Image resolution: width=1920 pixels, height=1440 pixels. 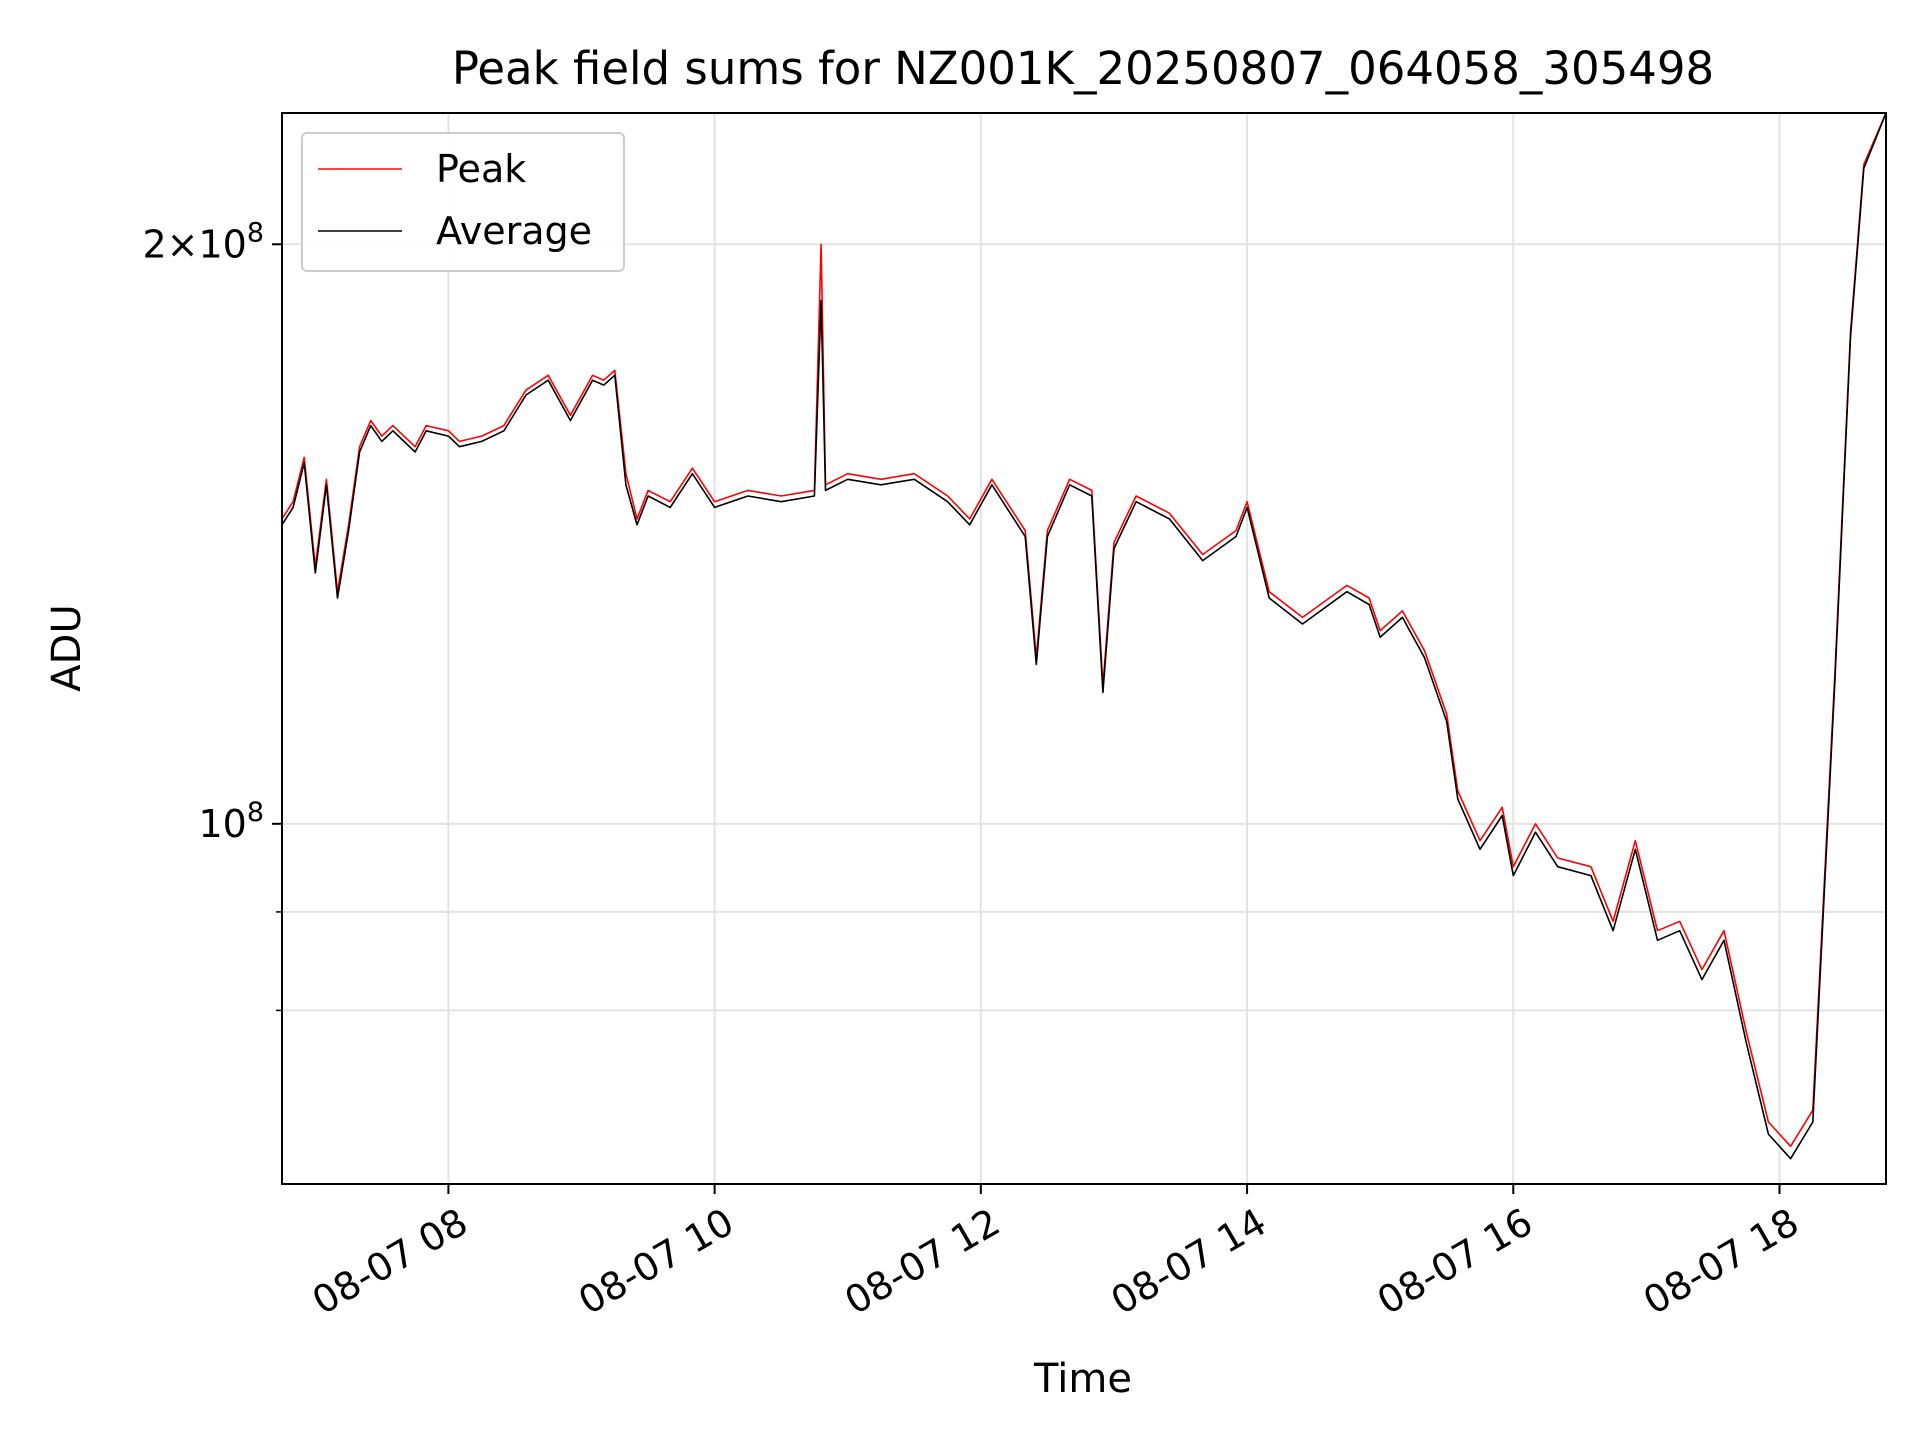 I want to click on legend-label-peak: Peak, so click(x=481, y=169).